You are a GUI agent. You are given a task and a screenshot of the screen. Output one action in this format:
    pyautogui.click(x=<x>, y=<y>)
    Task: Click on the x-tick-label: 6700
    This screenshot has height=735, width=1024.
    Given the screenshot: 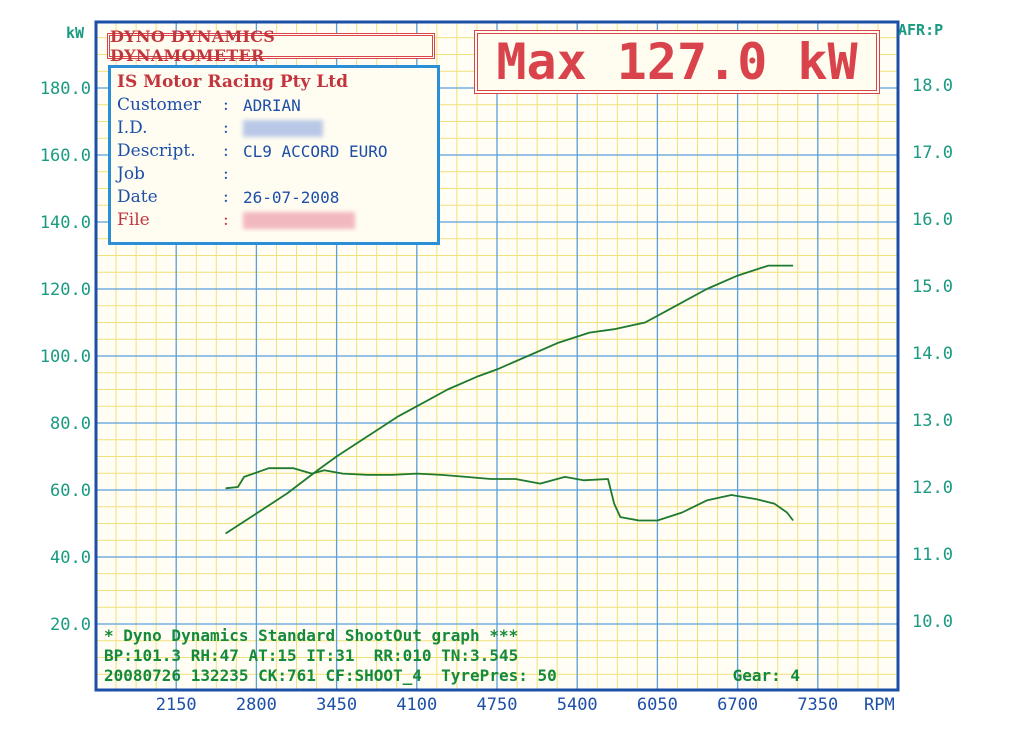 What is the action you would take?
    pyautogui.click(x=737, y=705)
    